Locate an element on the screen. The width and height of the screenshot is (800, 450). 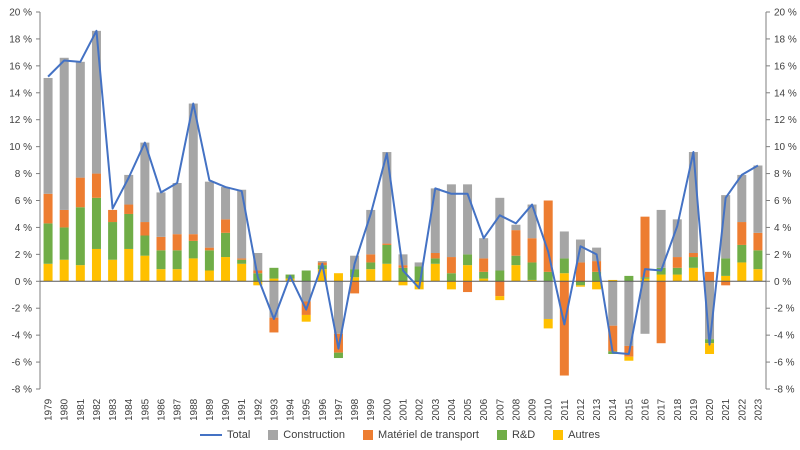
x-tick-label: 2014 is located at coordinates (613, 409).